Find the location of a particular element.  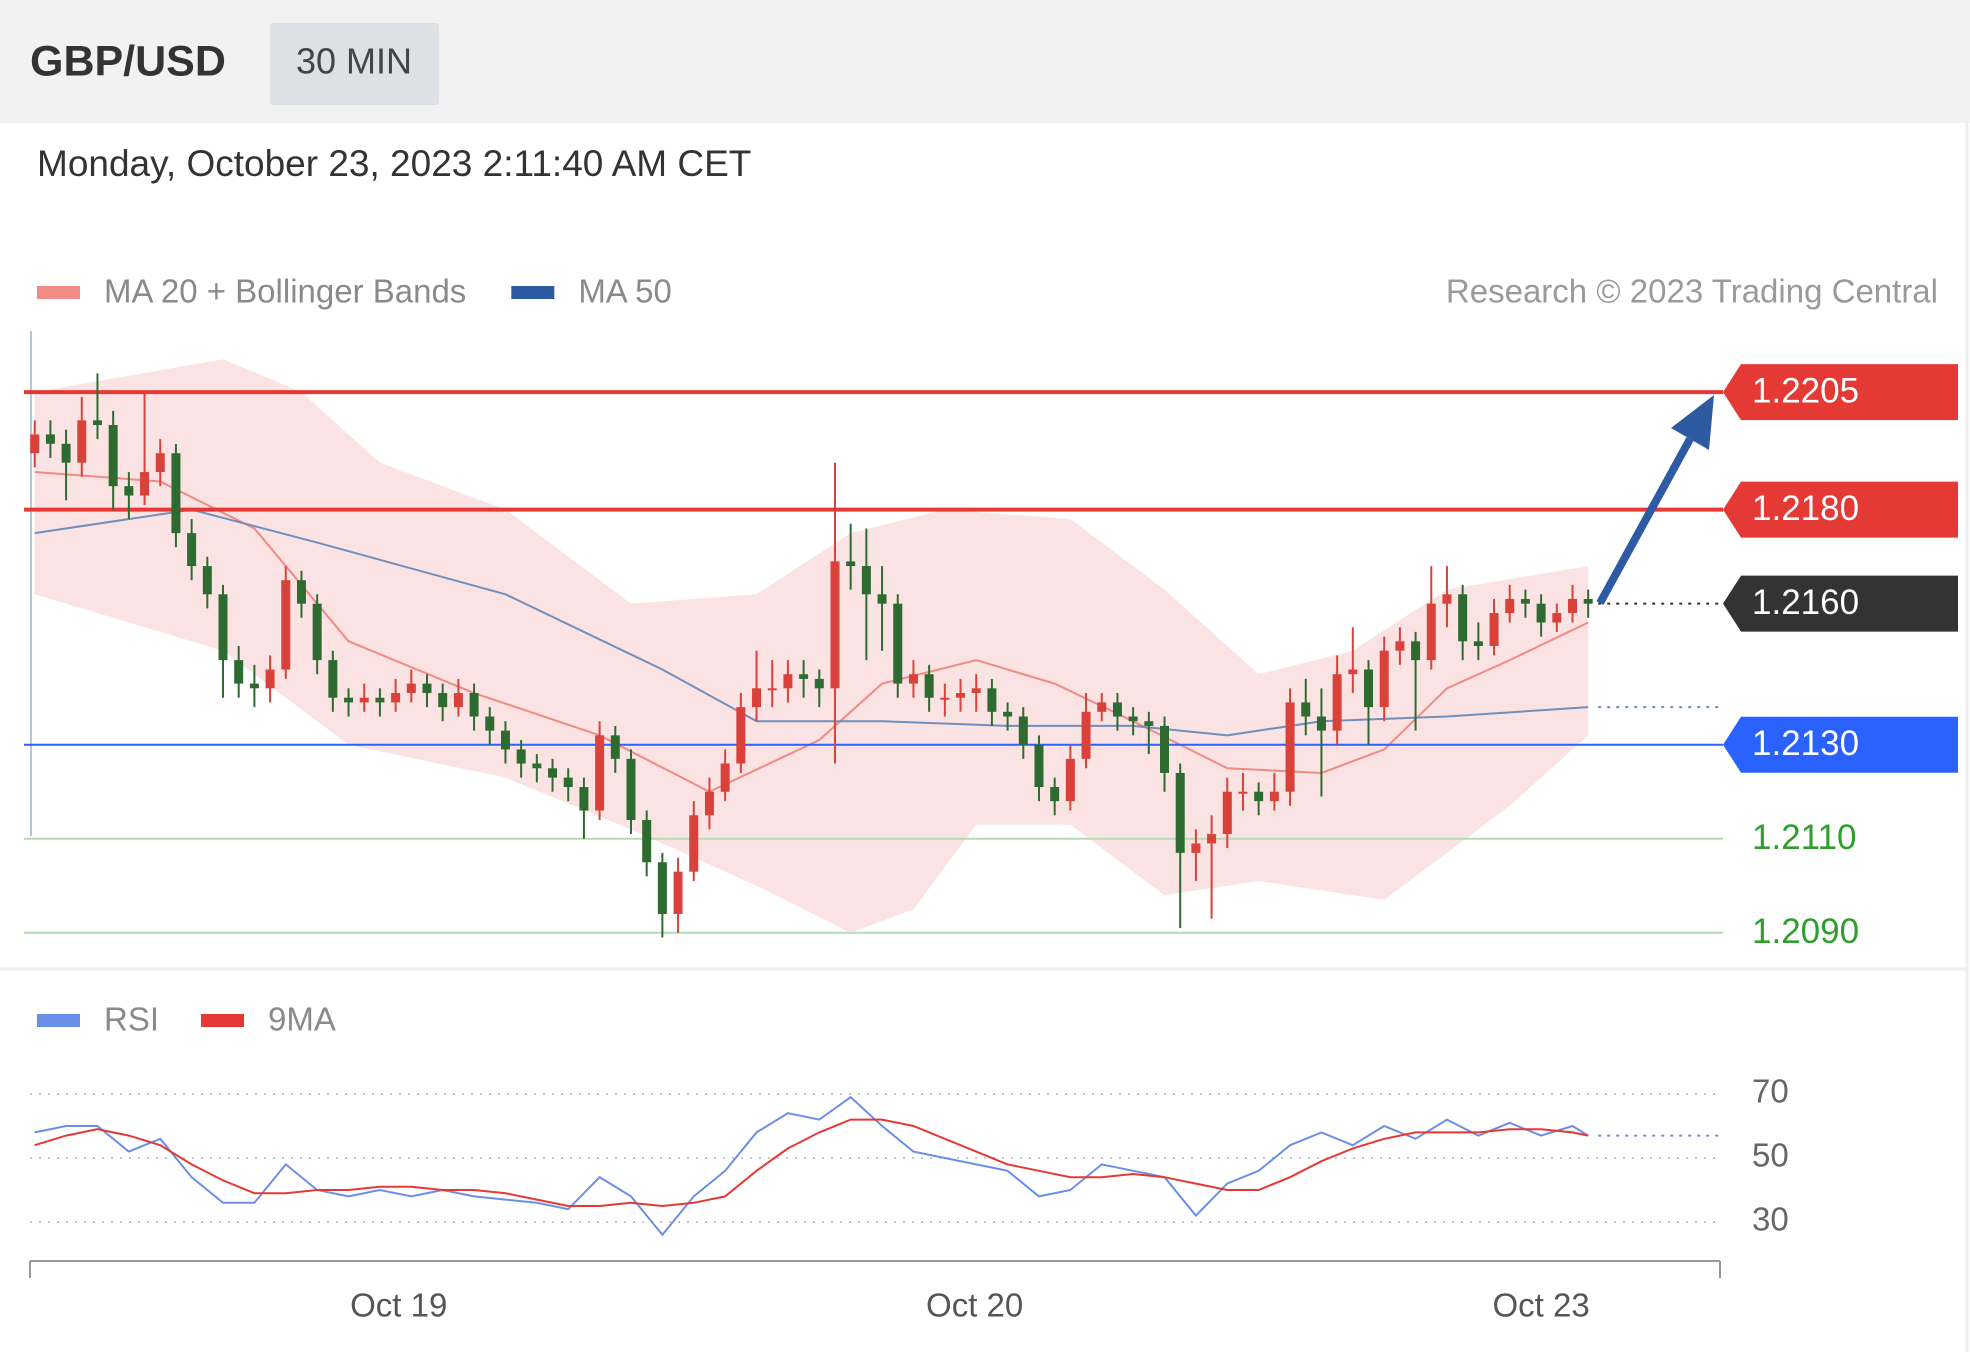

target-arrow is located at coordinates (1655, 500).